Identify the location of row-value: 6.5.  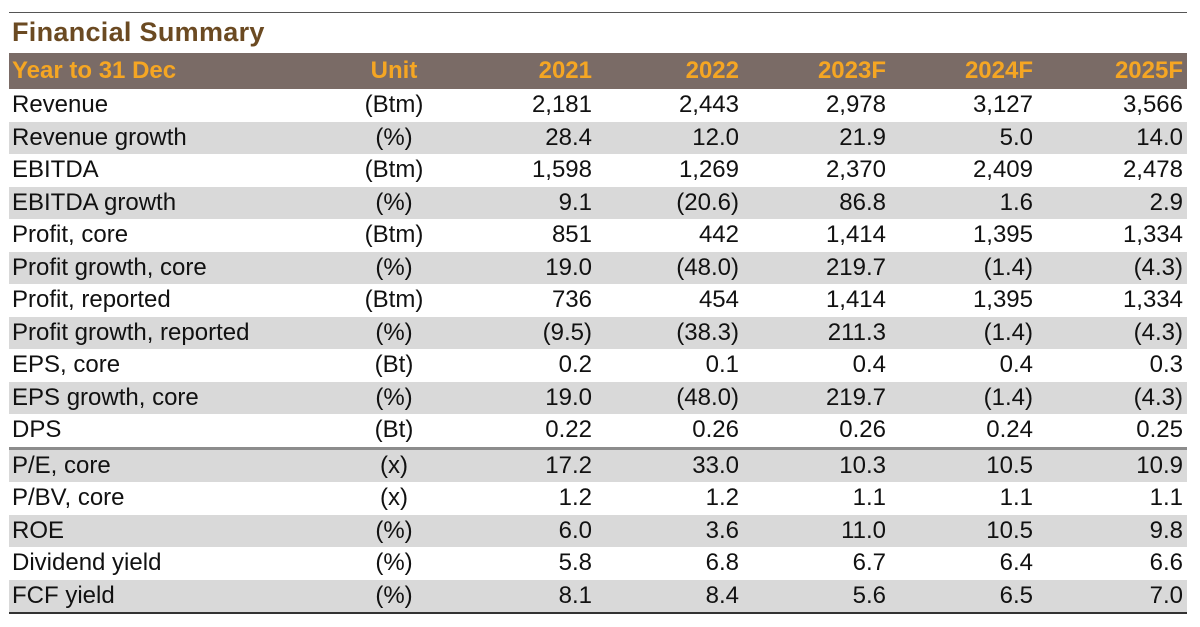
(963, 595).